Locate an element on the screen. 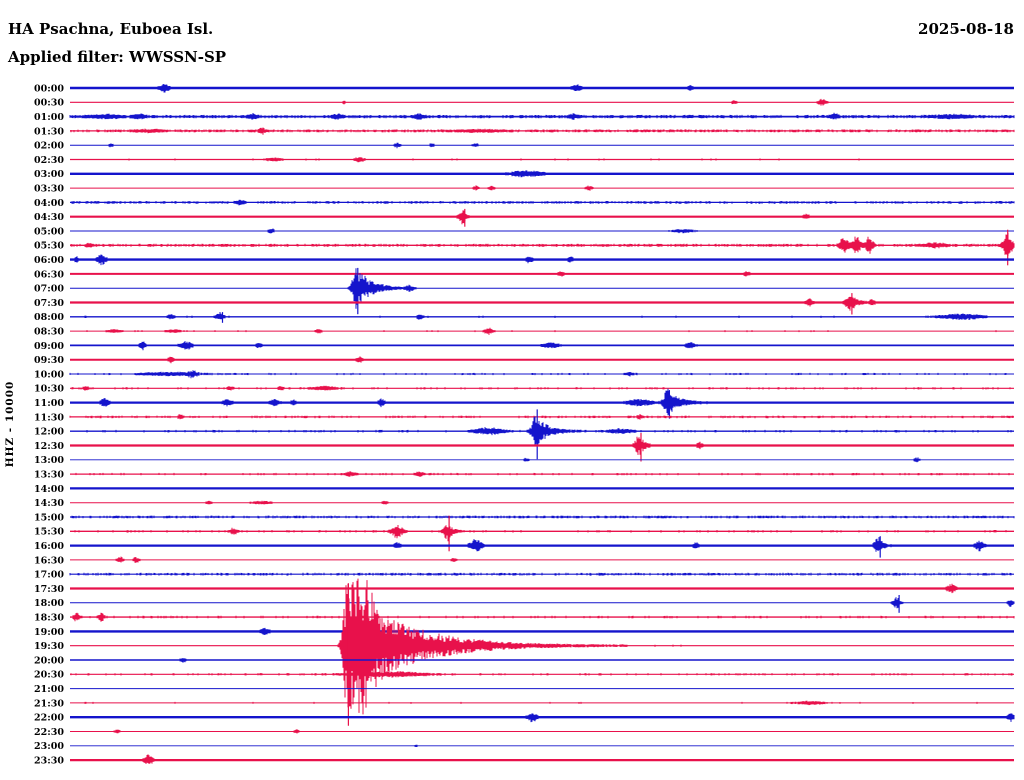 This screenshot has height=780, width=1024. time-label: 07:00 is located at coordinates (49, 289).